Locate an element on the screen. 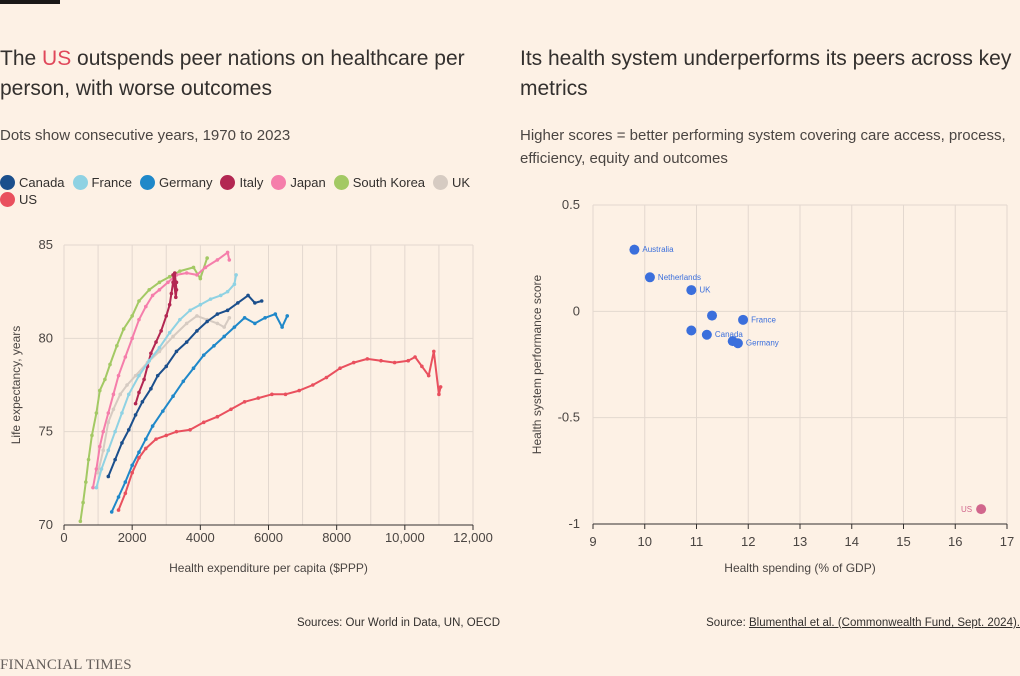 The width and height of the screenshot is (1020, 676). series-line-south-korea is located at coordinates (144, 389).